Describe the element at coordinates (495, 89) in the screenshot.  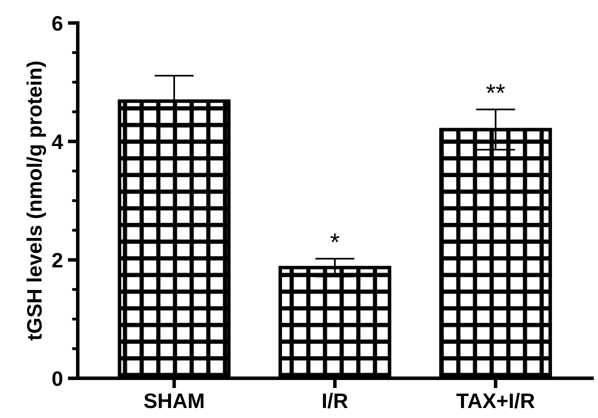
I see `annotation: **` at that location.